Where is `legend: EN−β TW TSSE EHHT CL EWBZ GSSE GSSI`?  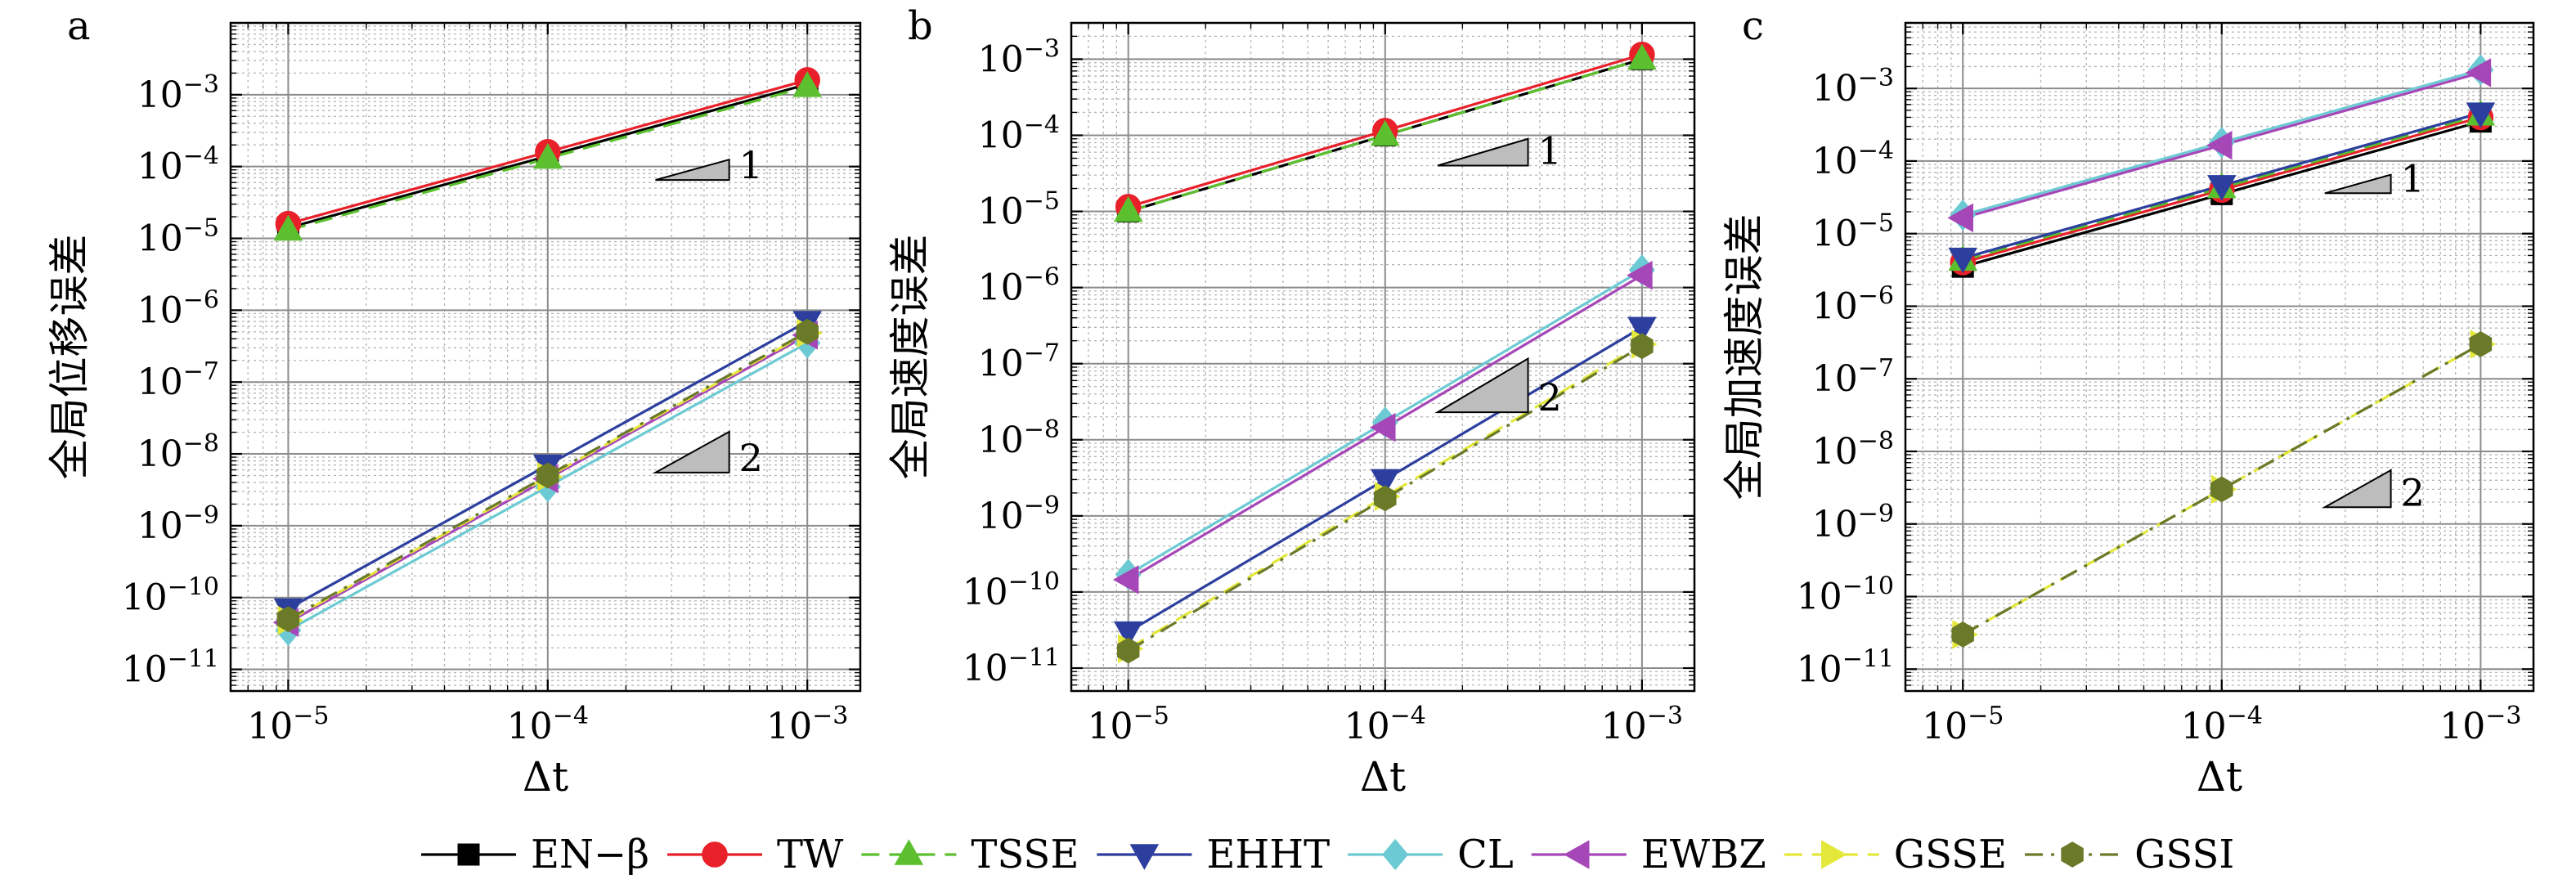 legend: EN−β TW TSSE EHHT CL EWBZ GSSE GSSI is located at coordinates (1327, 854).